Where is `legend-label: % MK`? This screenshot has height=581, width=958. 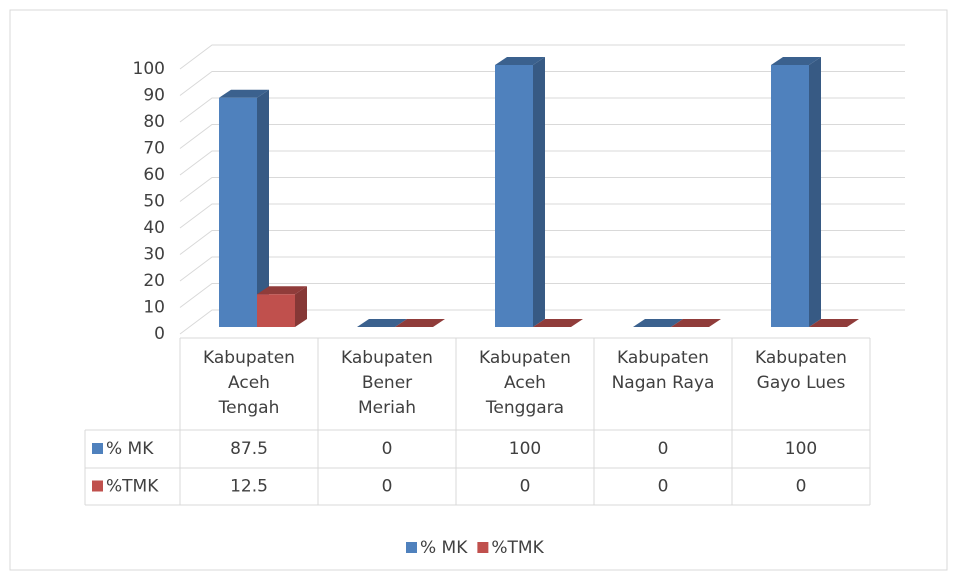
legend-label: % MK is located at coordinates (444, 548).